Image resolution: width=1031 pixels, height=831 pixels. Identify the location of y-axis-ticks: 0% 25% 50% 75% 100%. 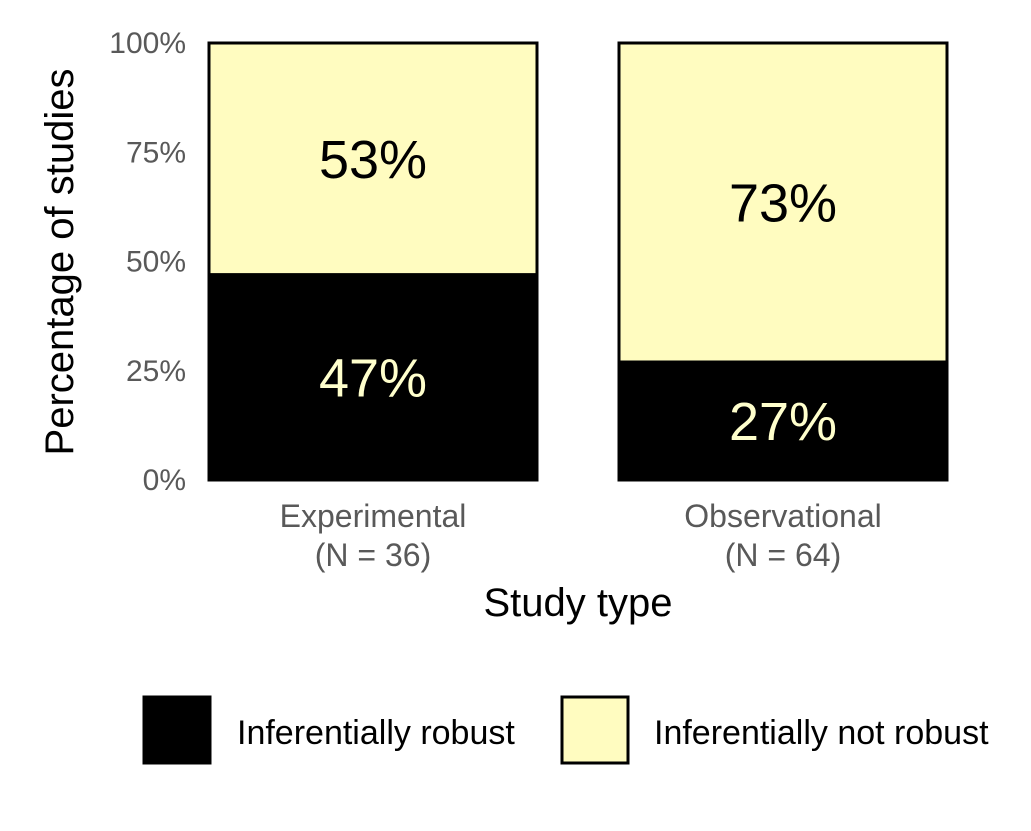
(147, 262).